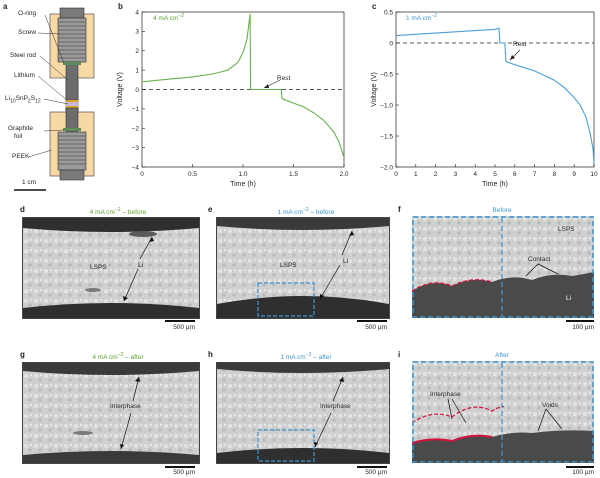 Image resolution: width=600 pixels, height=478 pixels. Describe the element at coordinates (5, 6) in the screenshot. I see `panel-letter-a: a` at that location.